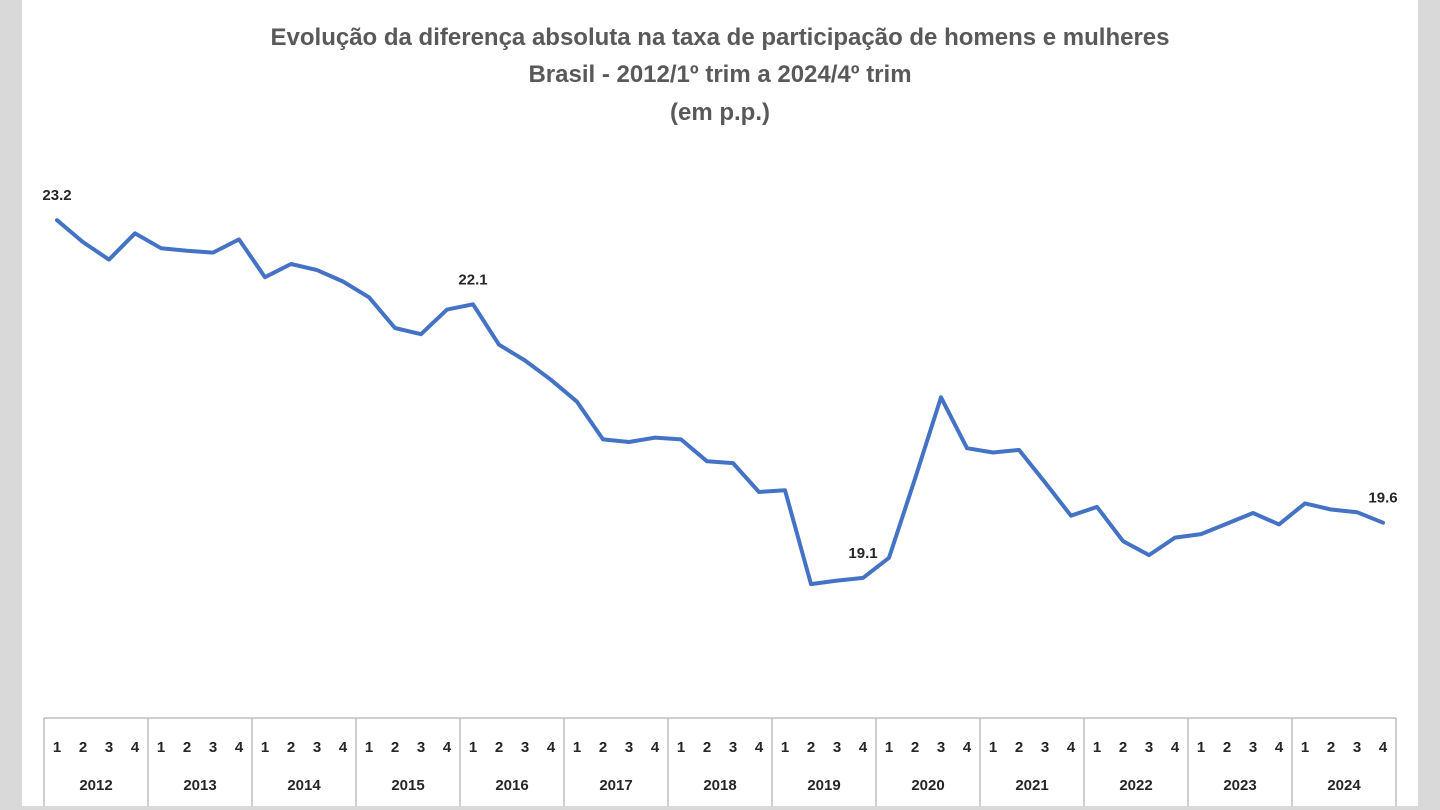 The height and width of the screenshot is (810, 1440). I want to click on year-label: 2012, so click(95, 785).